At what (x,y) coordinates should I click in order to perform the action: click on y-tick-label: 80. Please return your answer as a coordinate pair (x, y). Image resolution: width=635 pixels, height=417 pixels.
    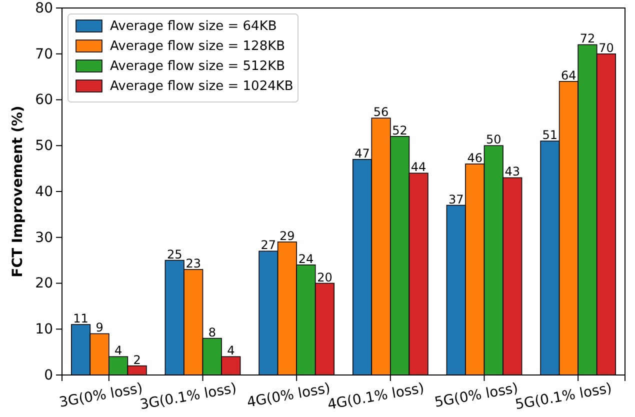
    Looking at the image, I should click on (44, 8).